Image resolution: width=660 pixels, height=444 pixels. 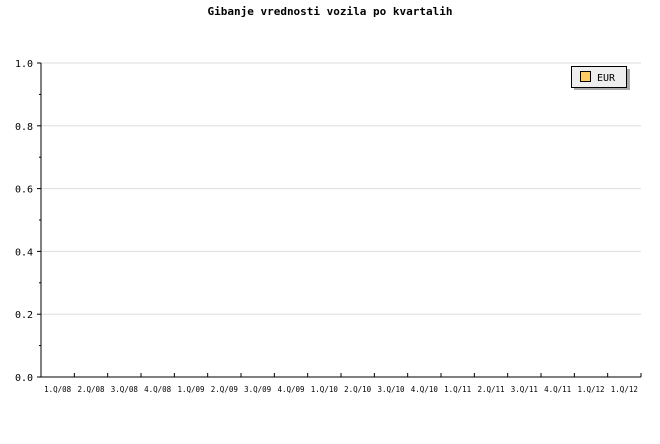 What do you see at coordinates (125, 389) in the screenshot?
I see `x-tick-label: 3.Q/08` at bounding box center [125, 389].